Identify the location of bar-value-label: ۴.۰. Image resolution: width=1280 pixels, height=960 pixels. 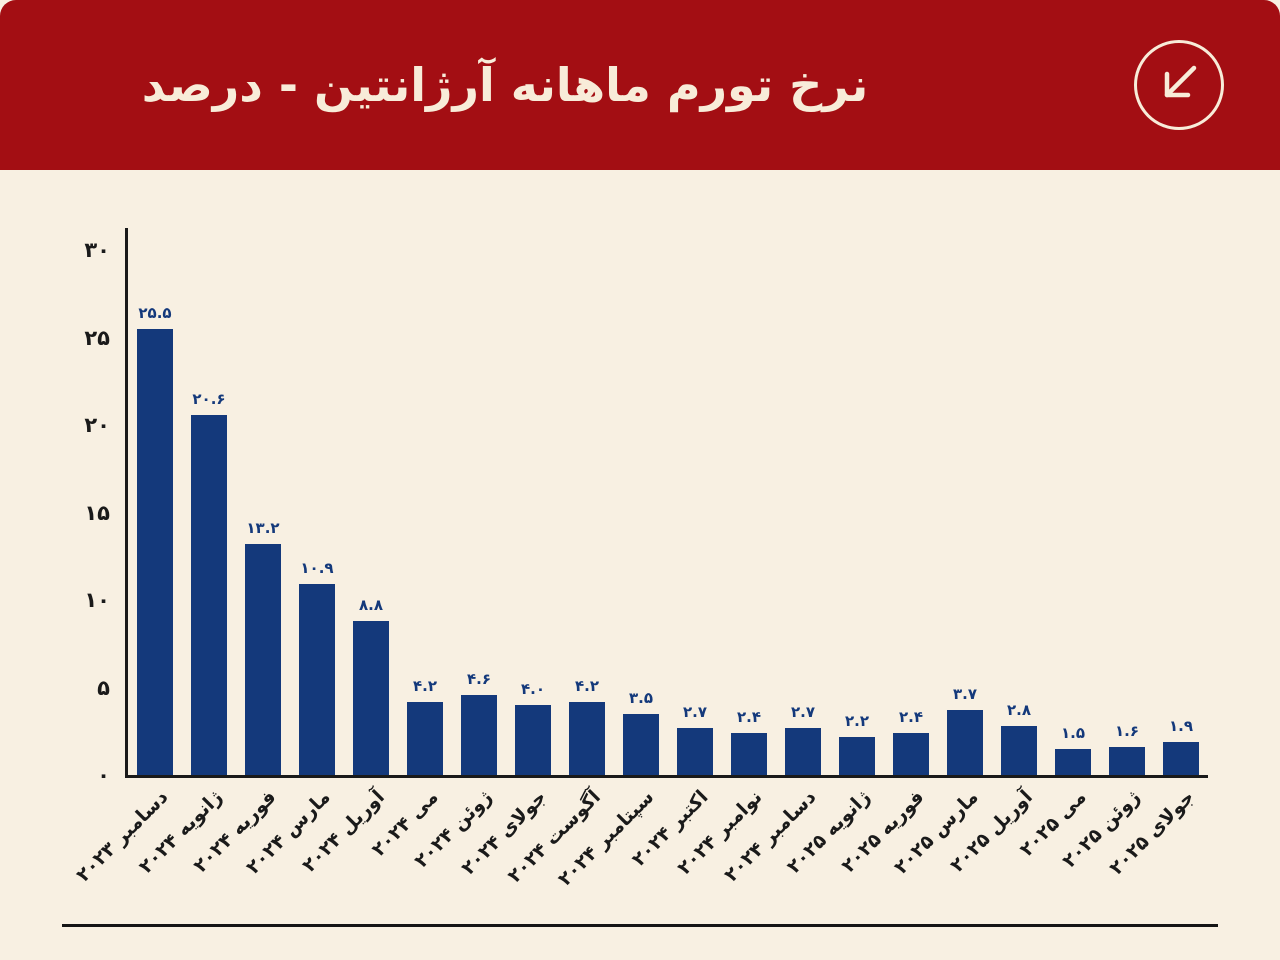
(532, 689).